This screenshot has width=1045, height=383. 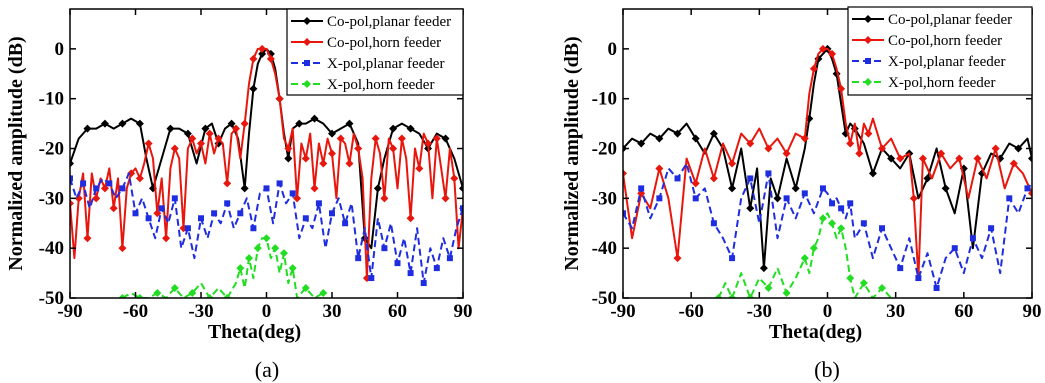 What do you see at coordinates (572, 153) in the screenshot?
I see `y-axis-title: Normalized amplitude (dB)` at bounding box center [572, 153].